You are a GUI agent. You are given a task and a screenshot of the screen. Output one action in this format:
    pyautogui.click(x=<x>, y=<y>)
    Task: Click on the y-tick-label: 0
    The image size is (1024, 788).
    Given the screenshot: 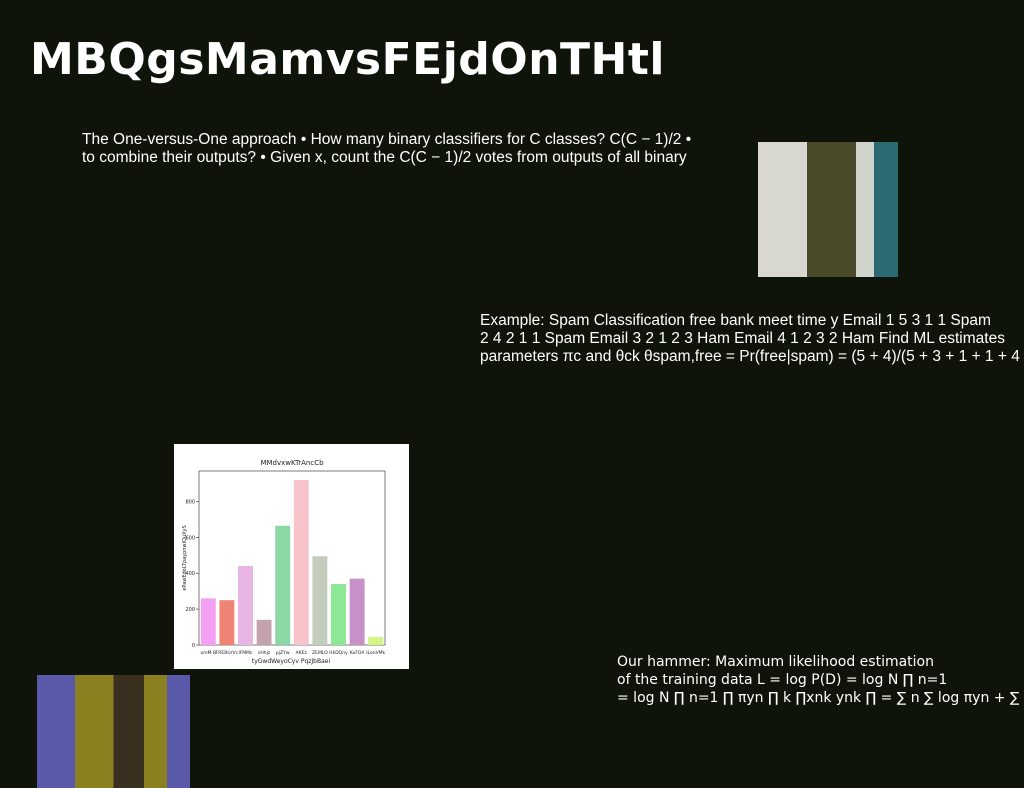 What is the action you would take?
    pyautogui.click(x=193, y=646)
    